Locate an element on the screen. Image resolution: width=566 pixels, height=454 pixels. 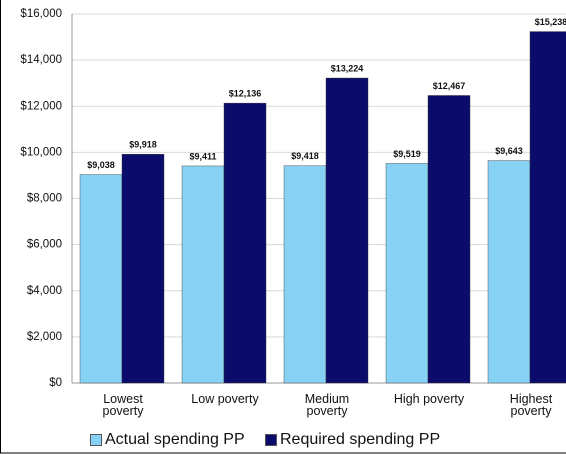
value-label: $9,411 is located at coordinates (202, 156).